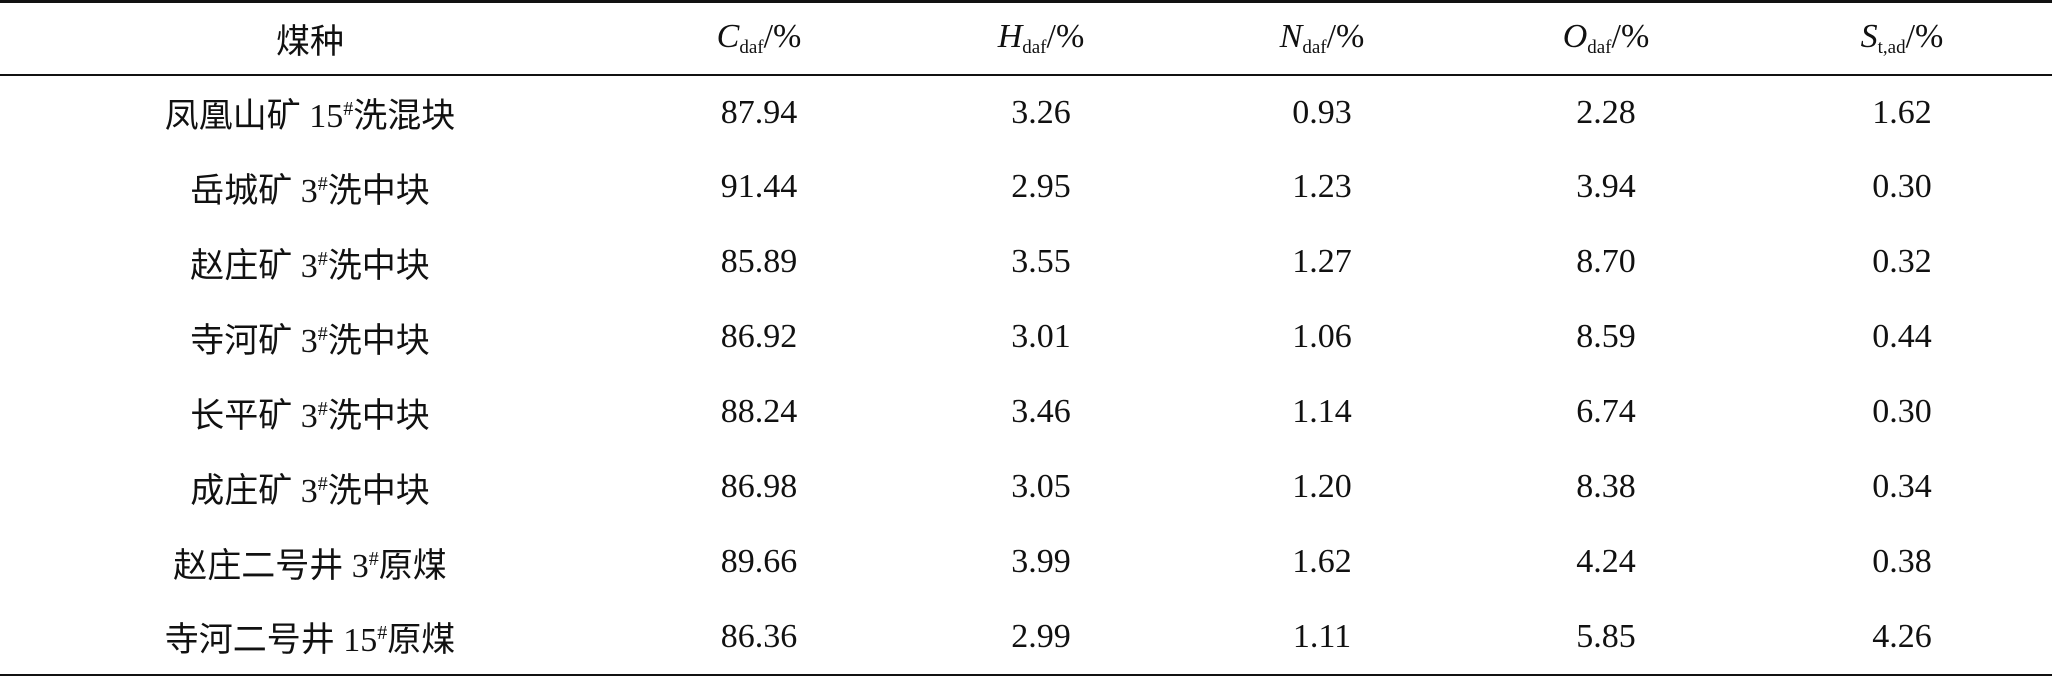 This screenshot has width=2052, height=680. Describe the element at coordinates (759, 636) in the screenshot. I see `value-cell: 86.36` at that location.